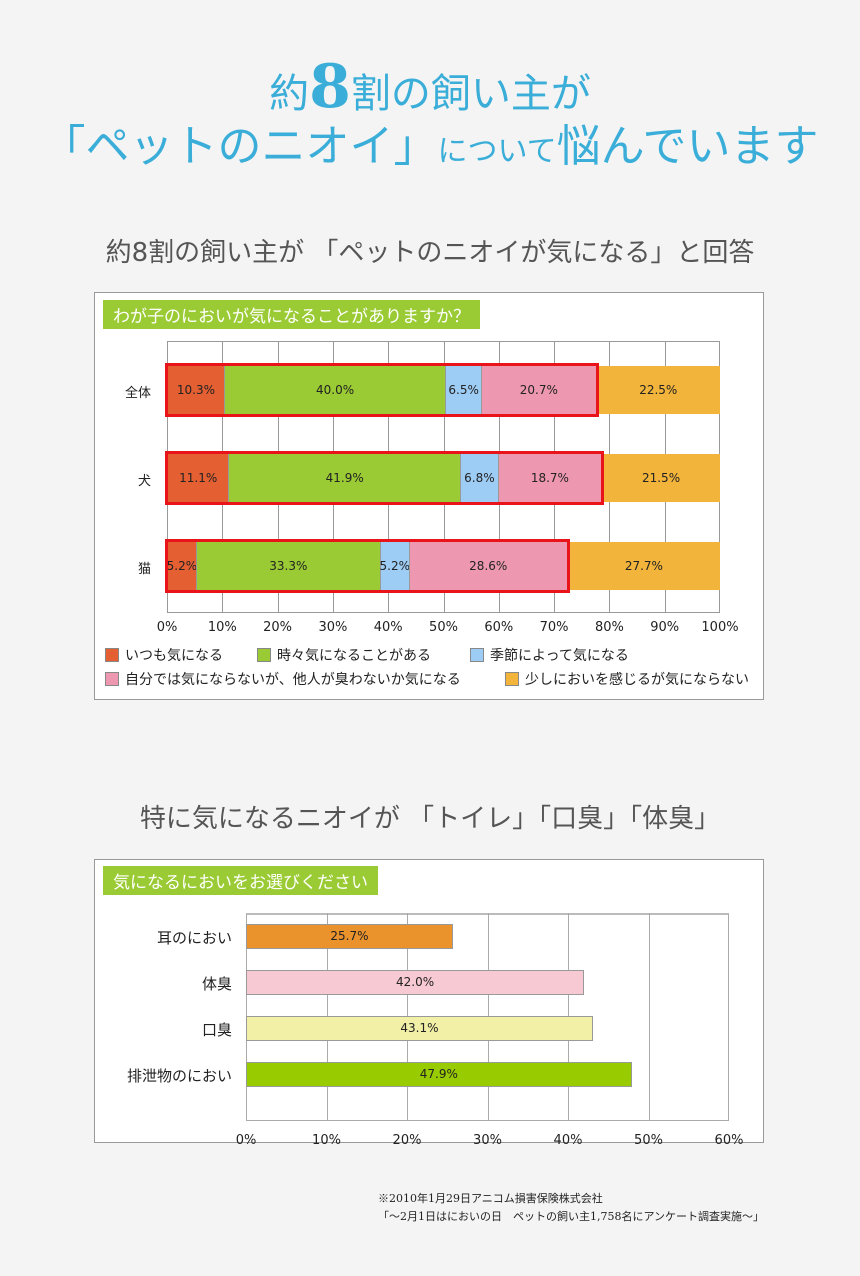 The height and width of the screenshot is (1276, 860). I want to click on headline-line1: 約8割の飼い主が, so click(430, 87).